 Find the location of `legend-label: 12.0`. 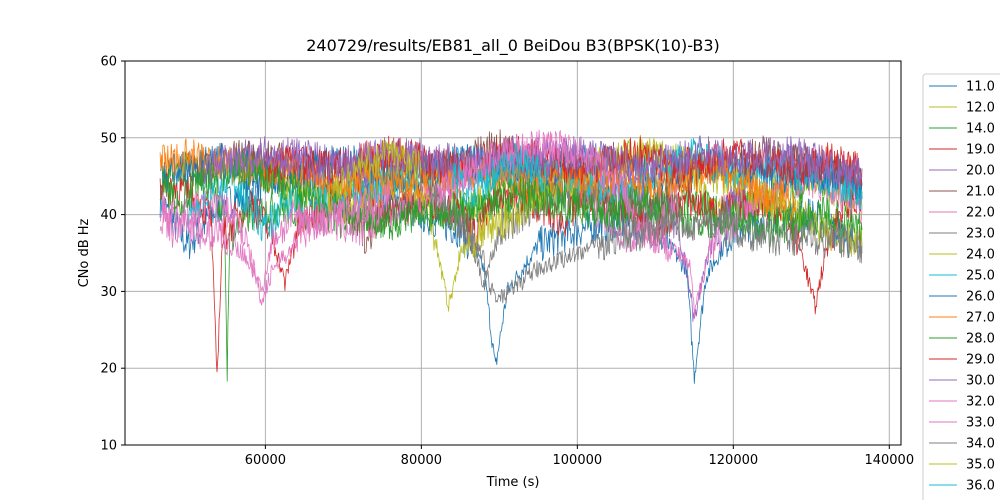

legend-label: 12.0 is located at coordinates (980, 108).